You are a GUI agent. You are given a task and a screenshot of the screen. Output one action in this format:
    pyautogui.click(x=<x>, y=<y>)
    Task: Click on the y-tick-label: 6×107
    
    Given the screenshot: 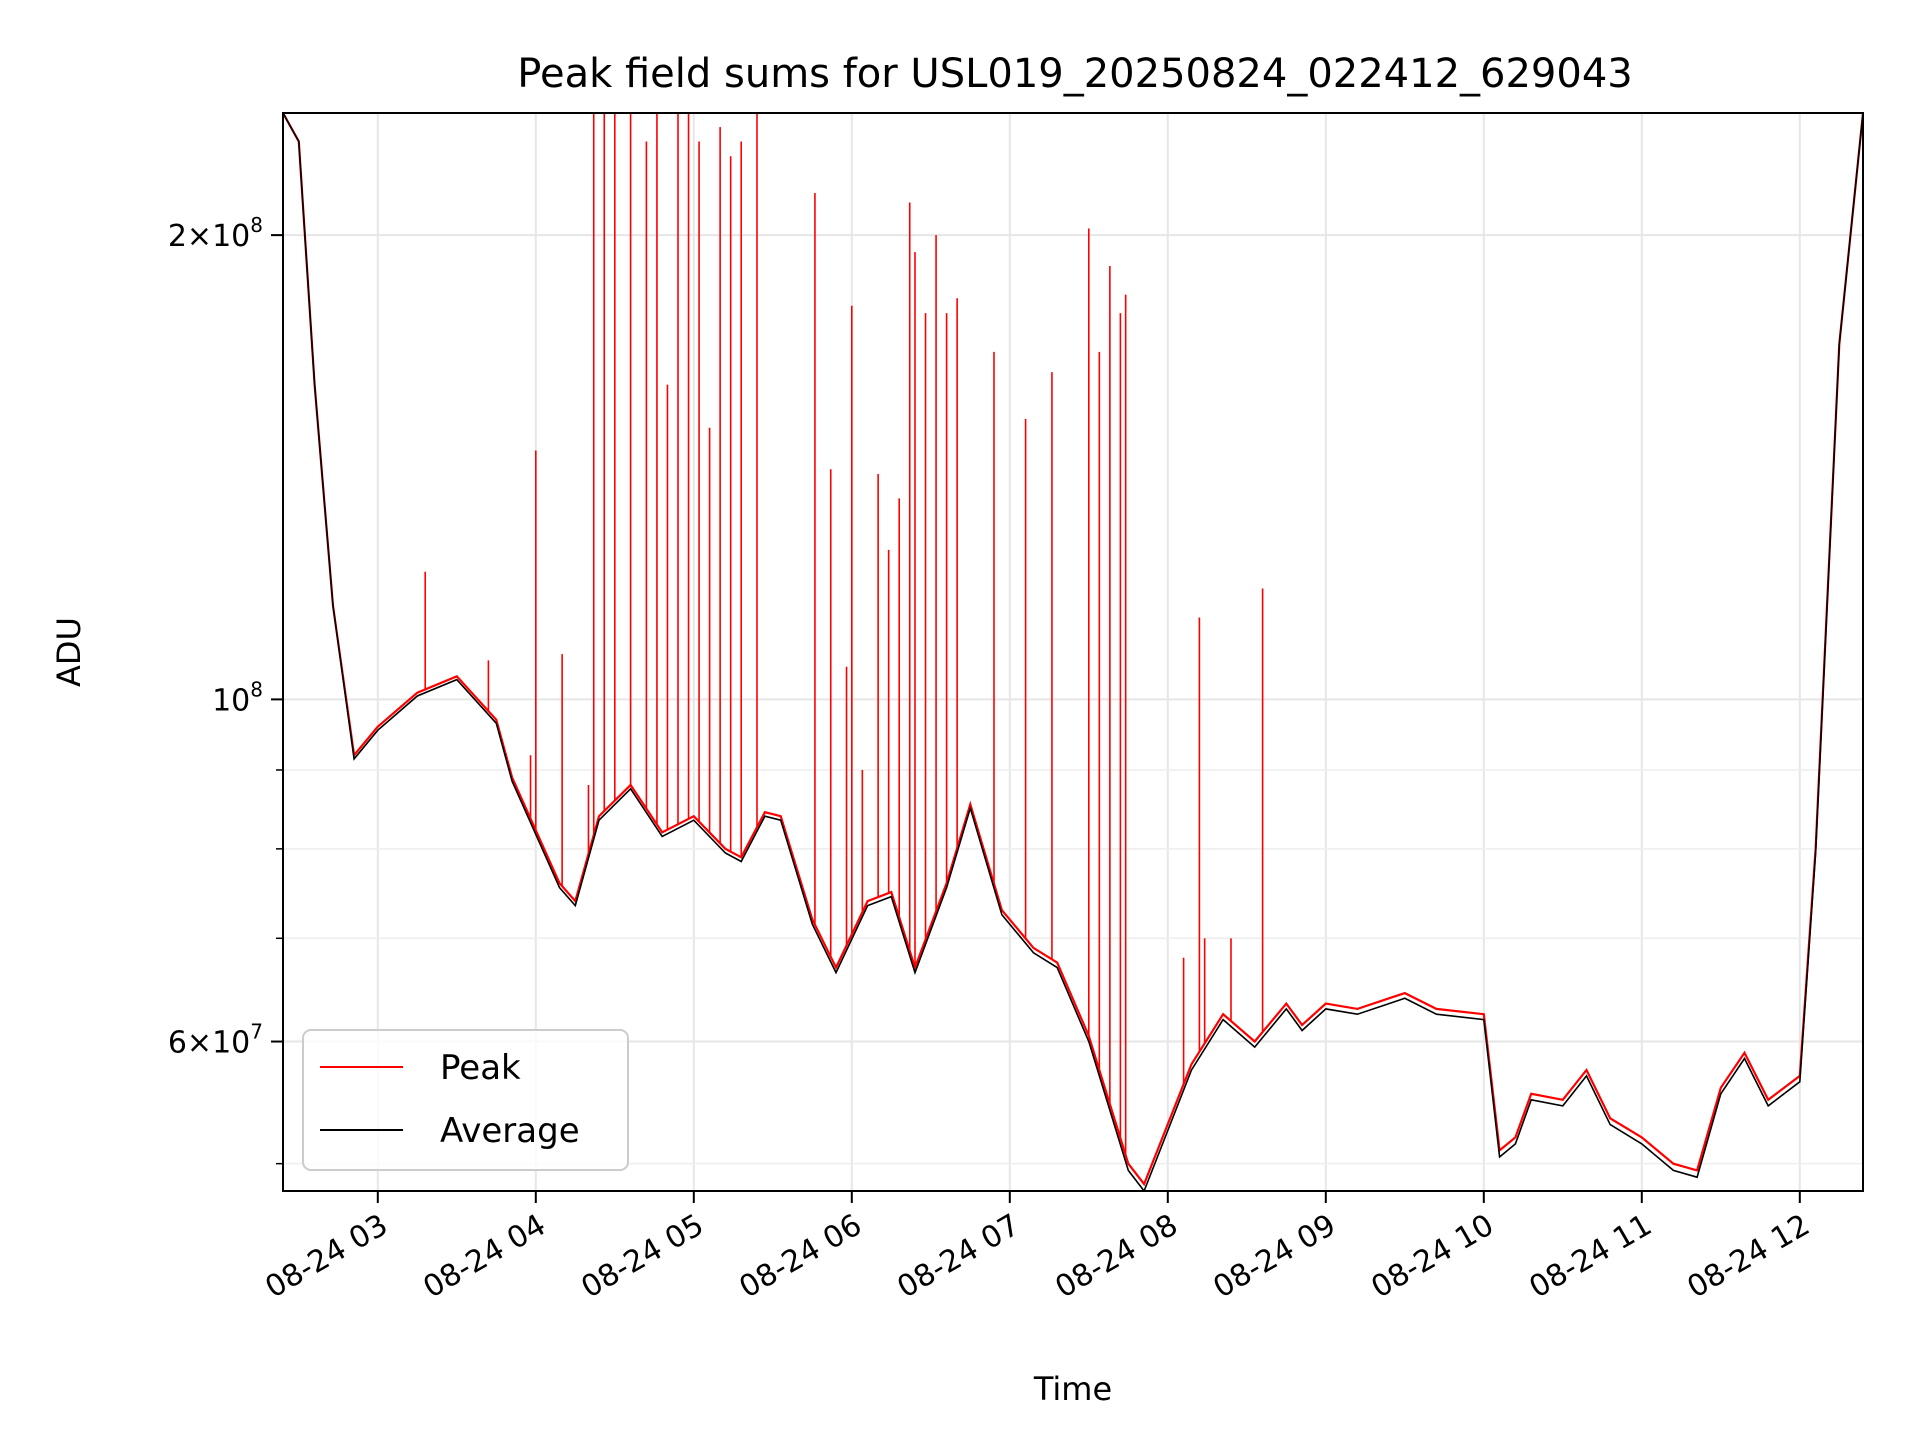 What is the action you would take?
    pyautogui.click(x=215, y=1040)
    